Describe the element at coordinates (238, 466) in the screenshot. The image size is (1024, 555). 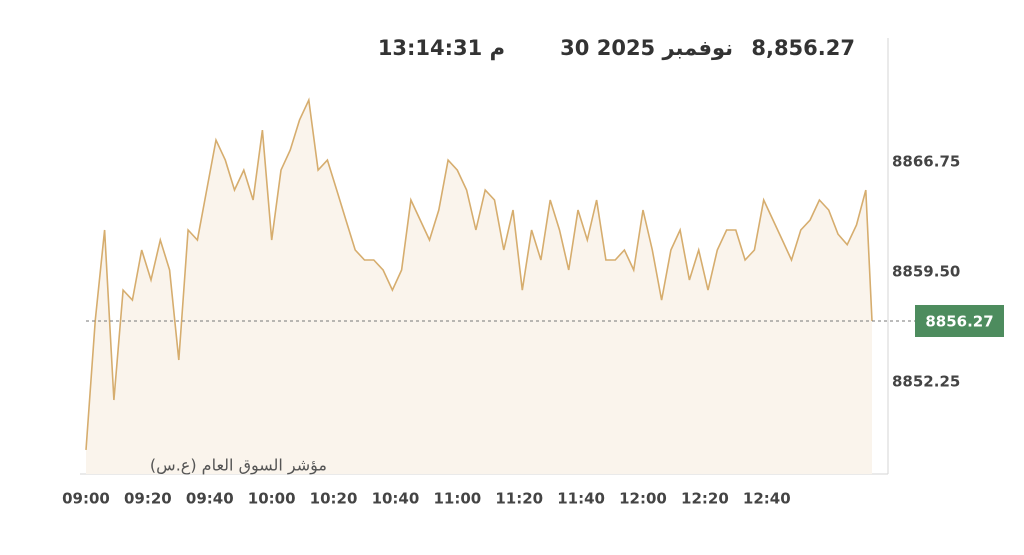
I see `index-name: مؤشر السوق العام (ع.س)` at that location.